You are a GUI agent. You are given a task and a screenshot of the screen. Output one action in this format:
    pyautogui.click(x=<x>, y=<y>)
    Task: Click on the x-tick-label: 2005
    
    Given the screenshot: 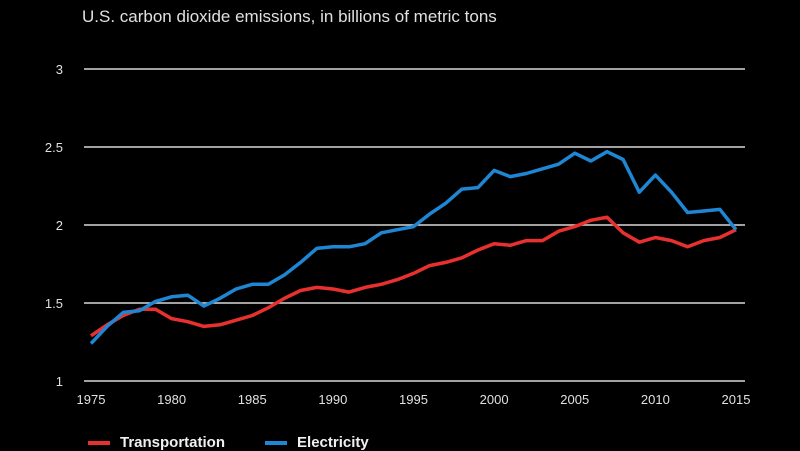 What is the action you would take?
    pyautogui.click(x=574, y=399)
    